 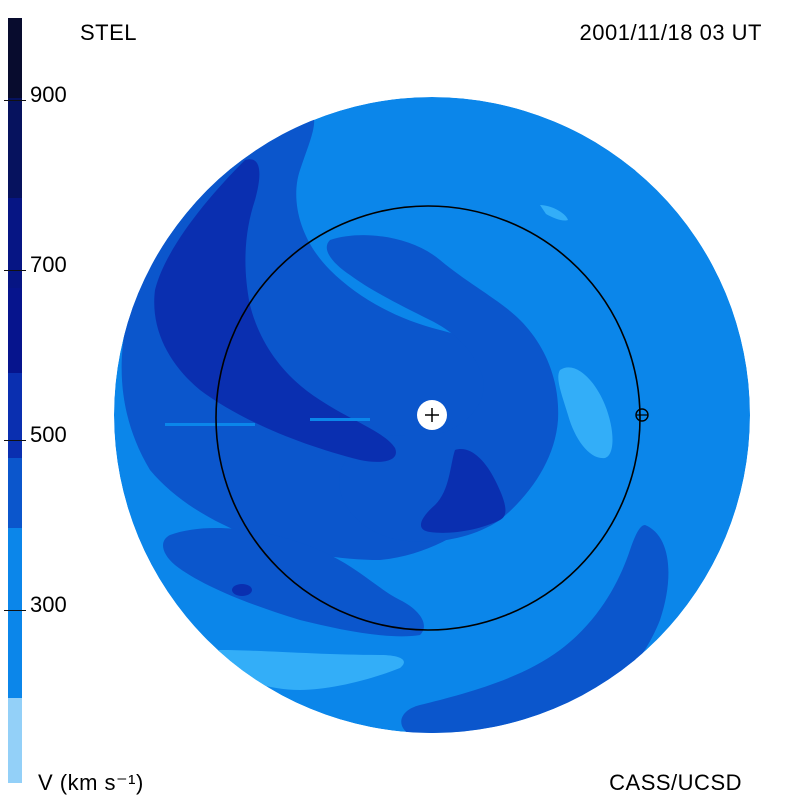 I want to click on solar-wind-region, so click(x=442, y=388).